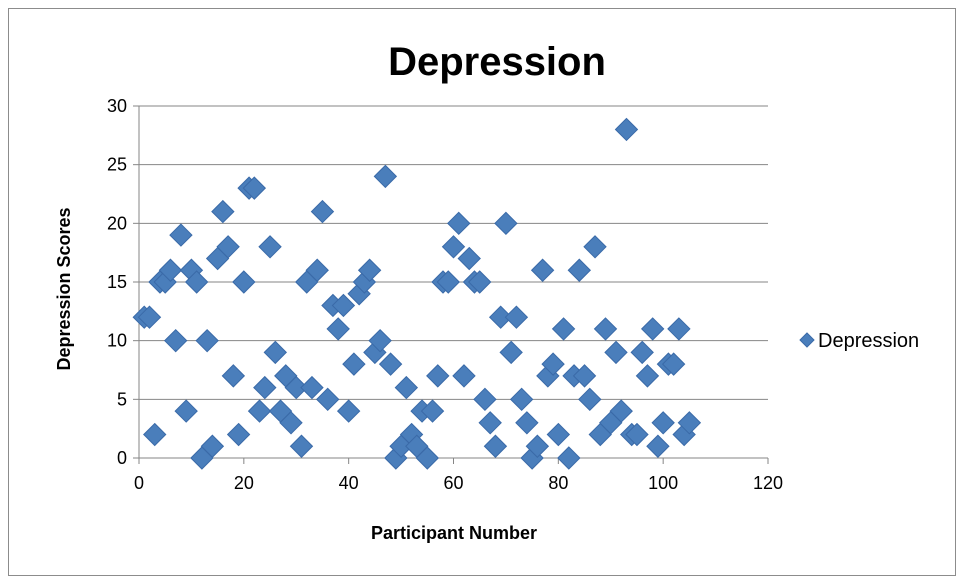 The image size is (959, 579). I want to click on legend-marker-diamond, so click(807, 340).